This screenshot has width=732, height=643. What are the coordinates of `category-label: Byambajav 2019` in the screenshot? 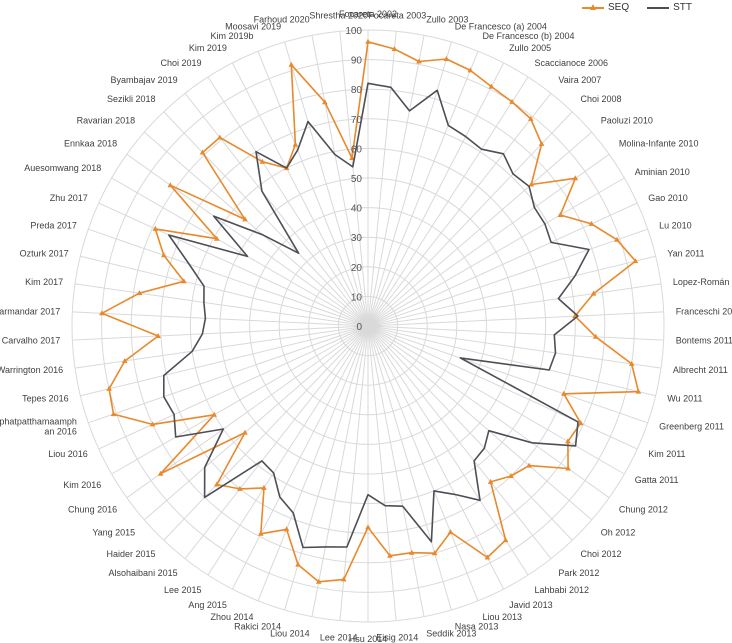 It's located at (144, 80).